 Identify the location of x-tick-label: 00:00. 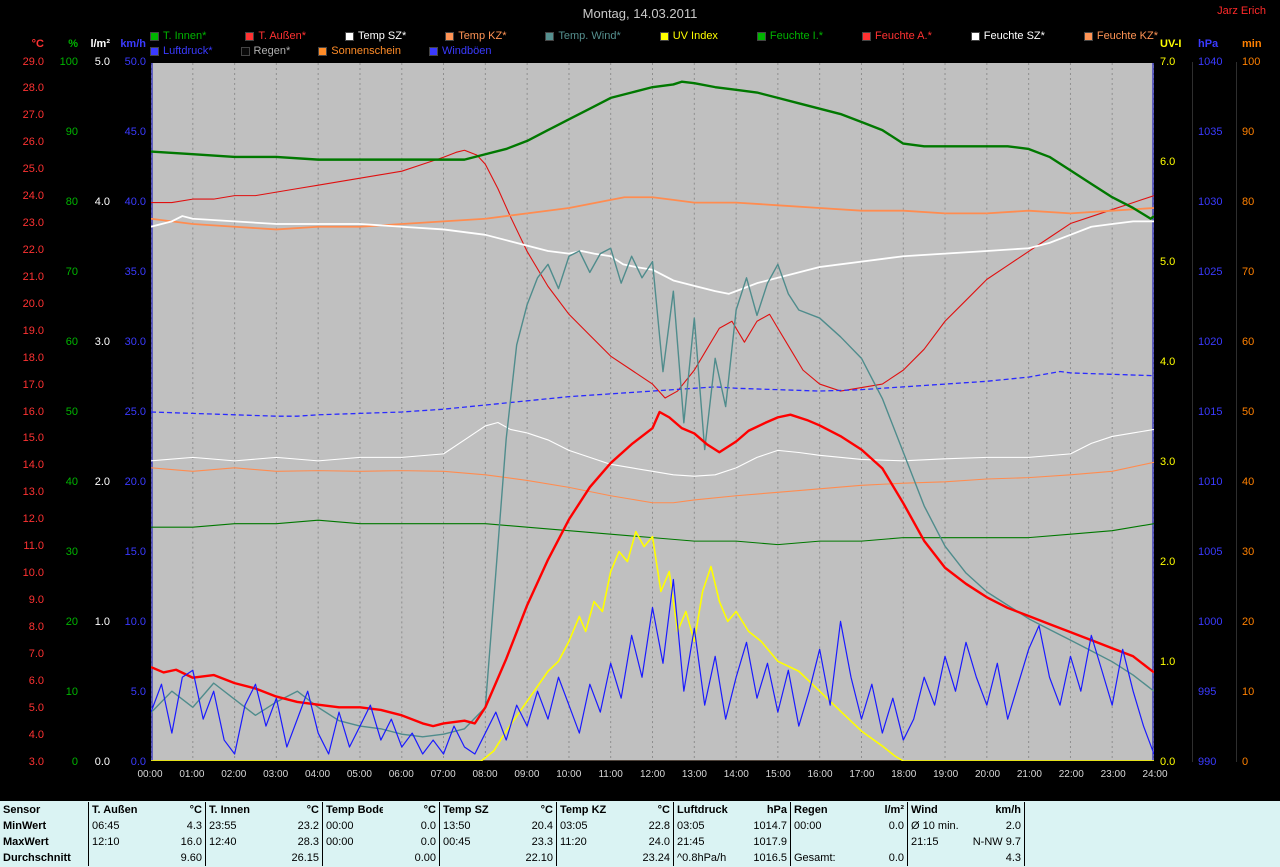
(150, 774).